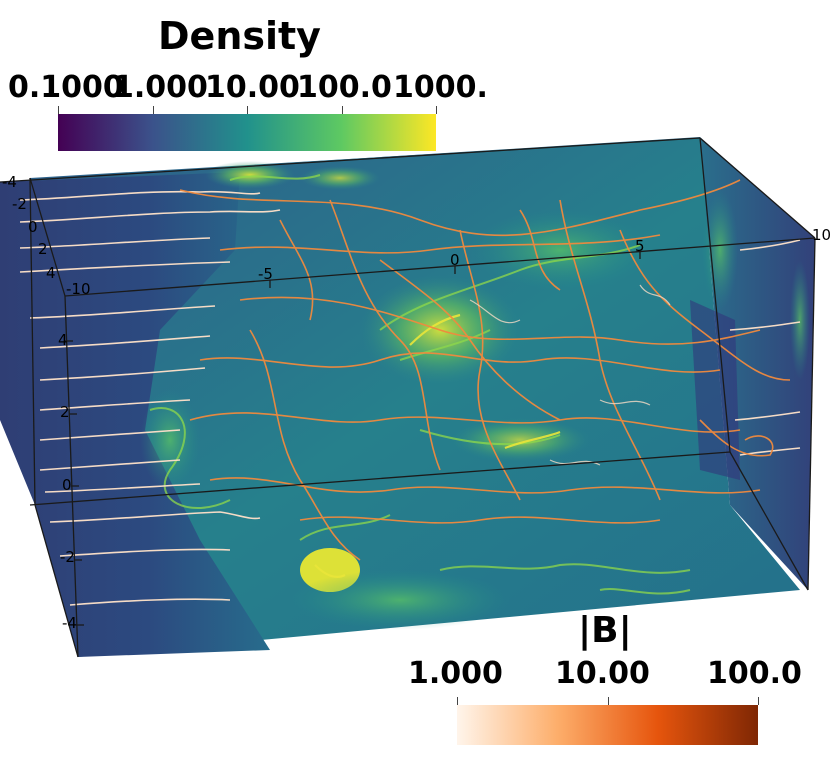 This screenshot has width=830, height=767. I want to click on bfield-colorbar-title: |B|, so click(605, 630).